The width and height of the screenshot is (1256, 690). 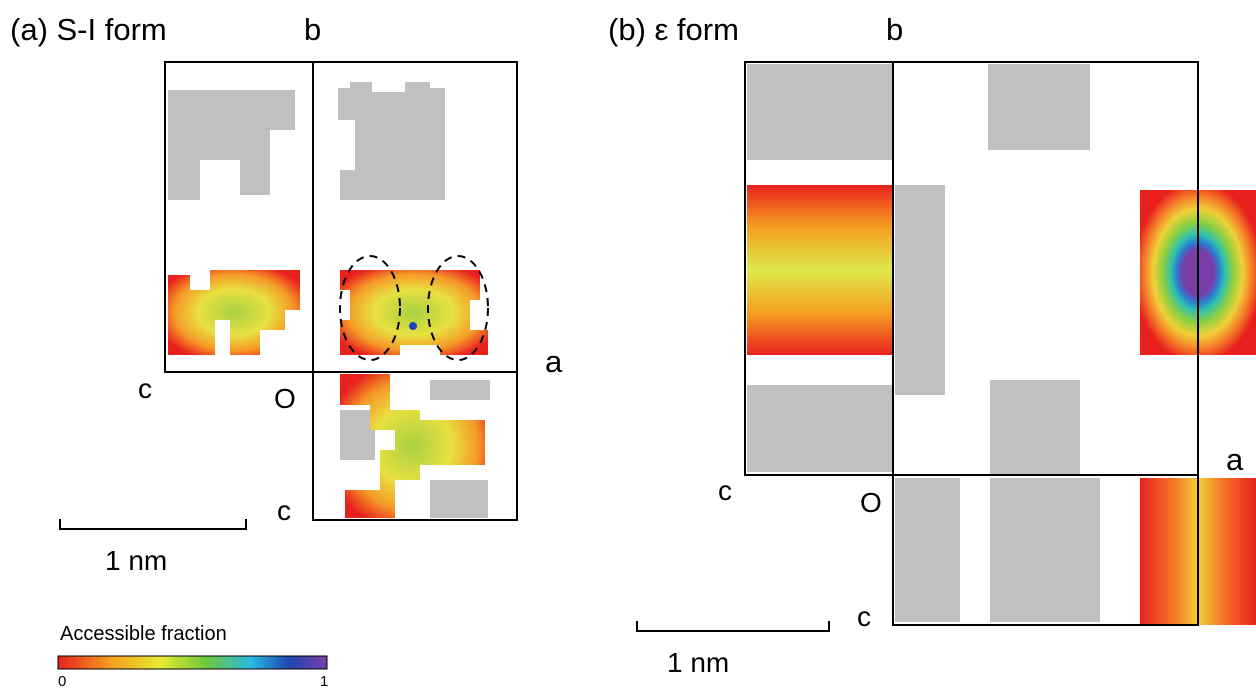 What do you see at coordinates (88, 29) in the screenshot?
I see `panel-label: (a) S-I form` at bounding box center [88, 29].